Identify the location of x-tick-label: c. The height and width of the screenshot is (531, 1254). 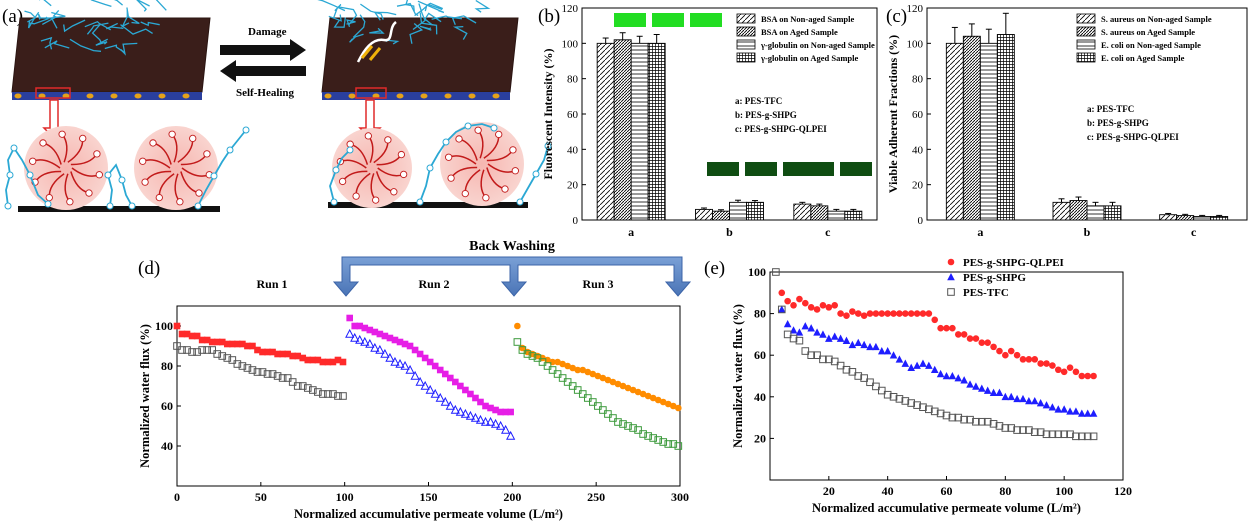
(1194, 232).